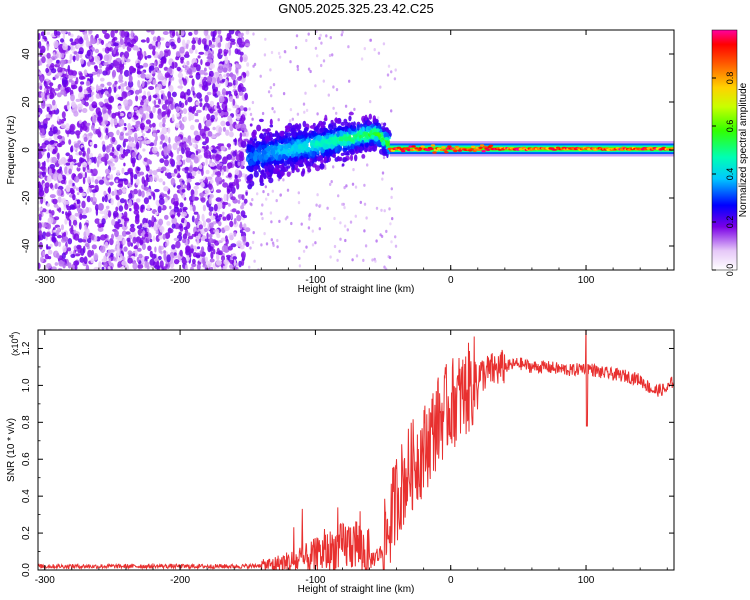 The image size is (750, 600). Describe the element at coordinates (356, 589) in the screenshot. I see `snr-x-label: Height of straight line (km)` at that location.